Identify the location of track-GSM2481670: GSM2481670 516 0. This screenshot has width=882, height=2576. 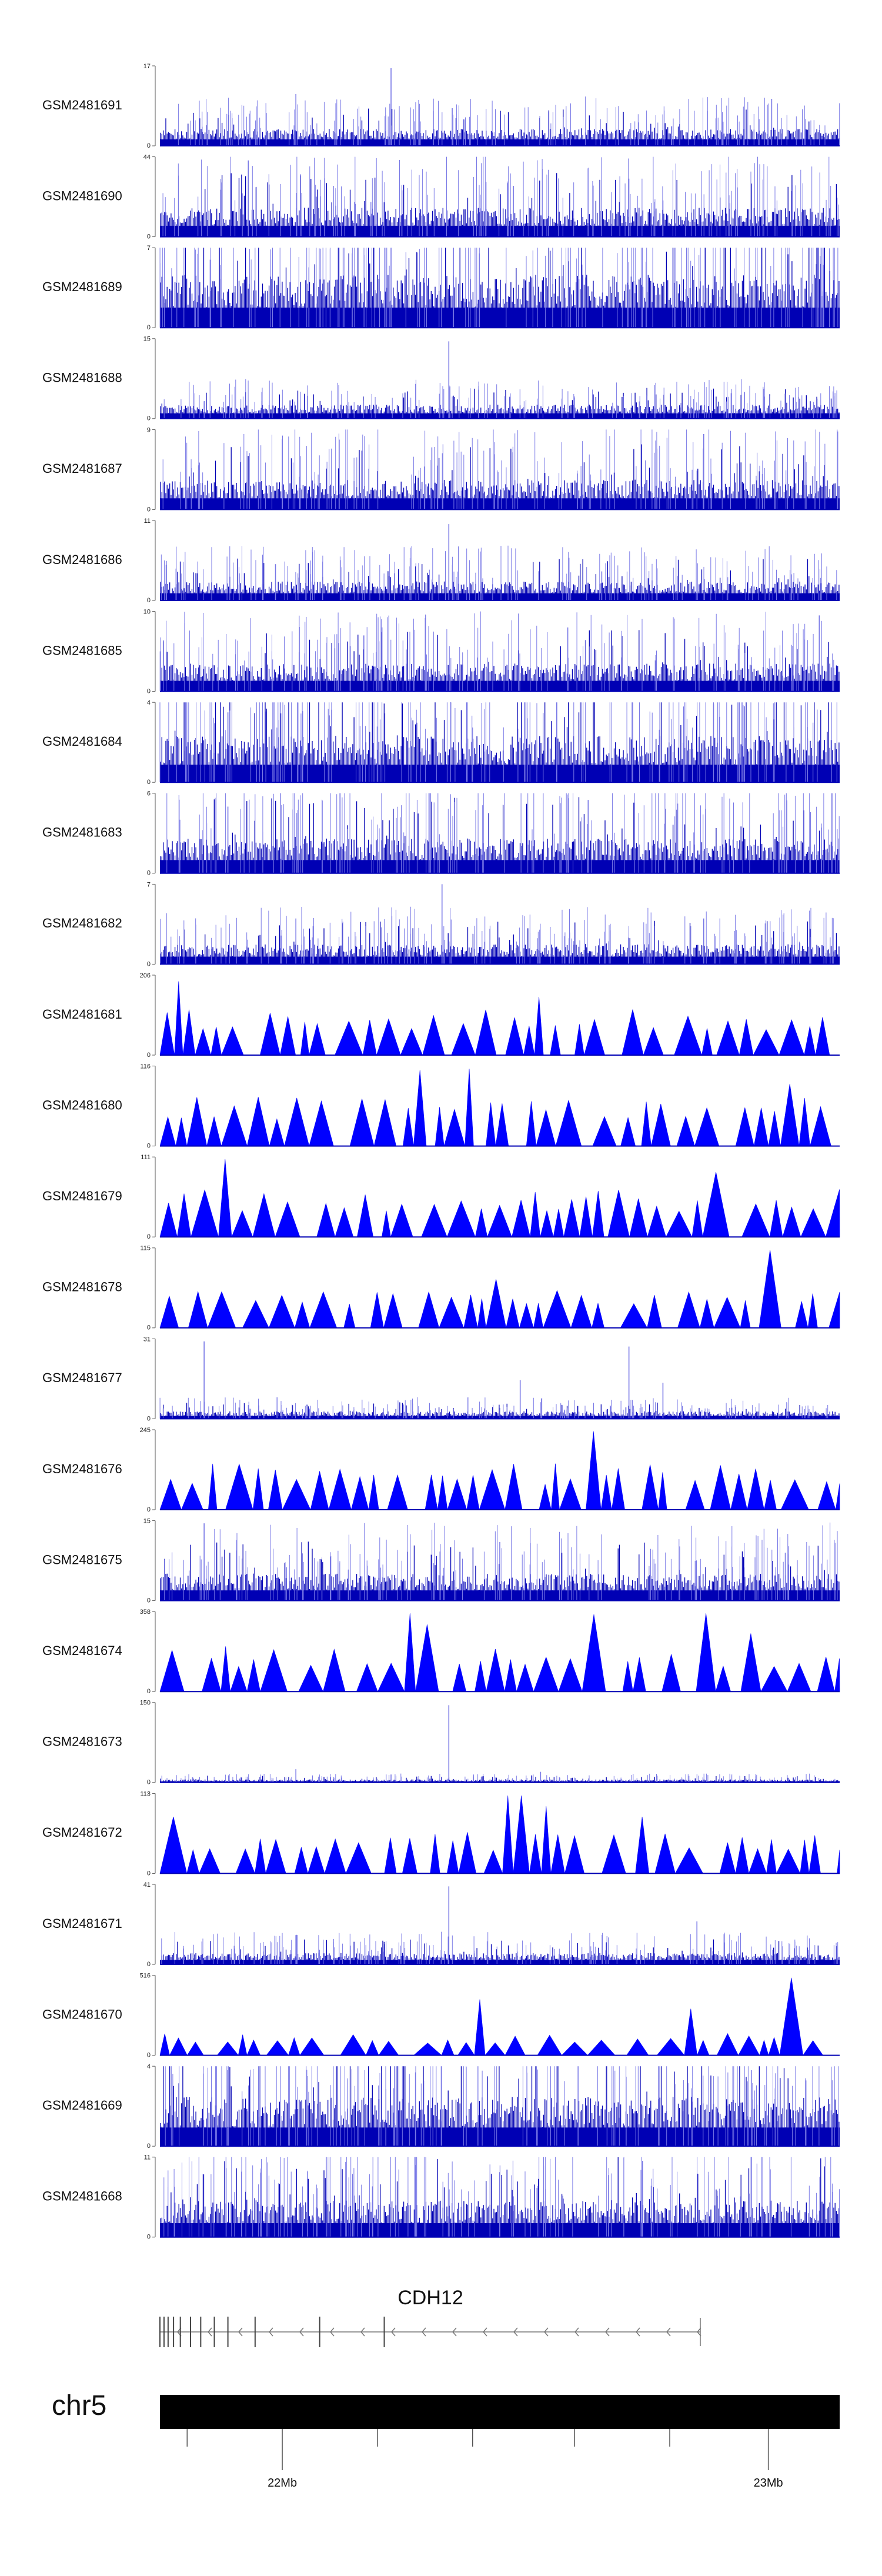
(441, 2016).